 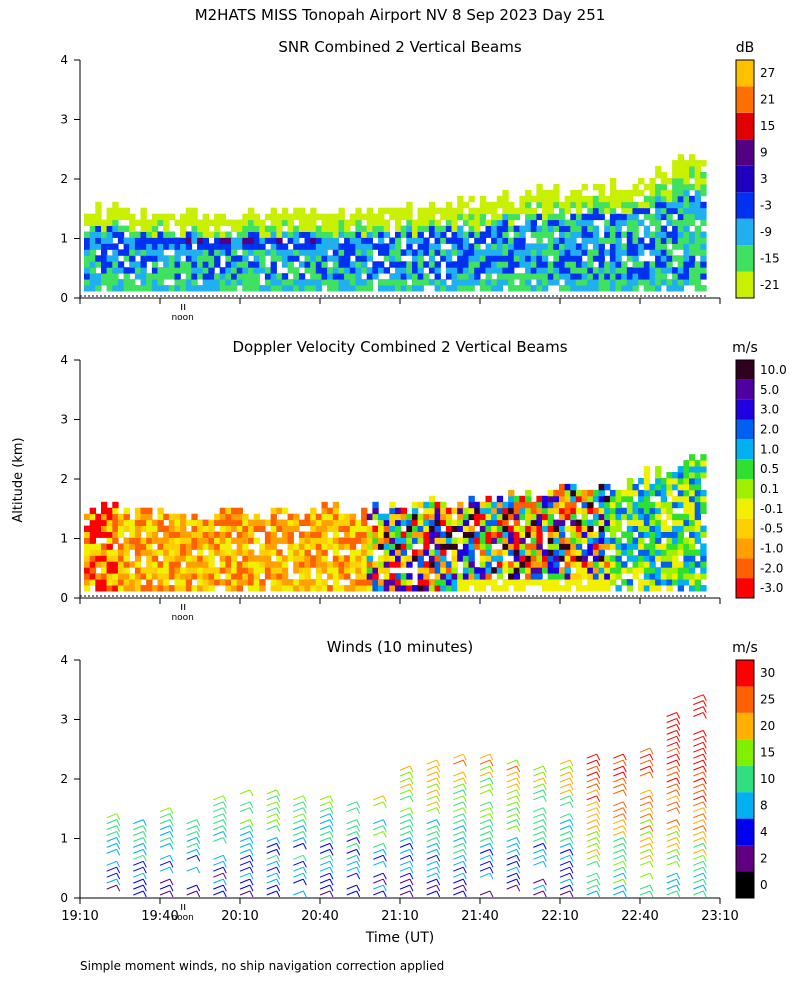 I want to click on colorbar-label: 27, so click(x=767, y=73).